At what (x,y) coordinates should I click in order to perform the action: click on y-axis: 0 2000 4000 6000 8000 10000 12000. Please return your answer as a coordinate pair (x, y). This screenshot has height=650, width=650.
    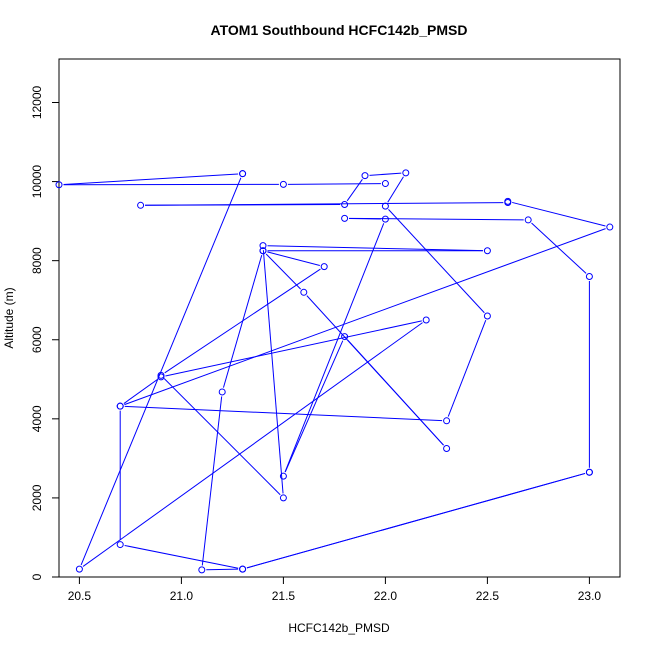
    Looking at the image, I should click on (45, 332).